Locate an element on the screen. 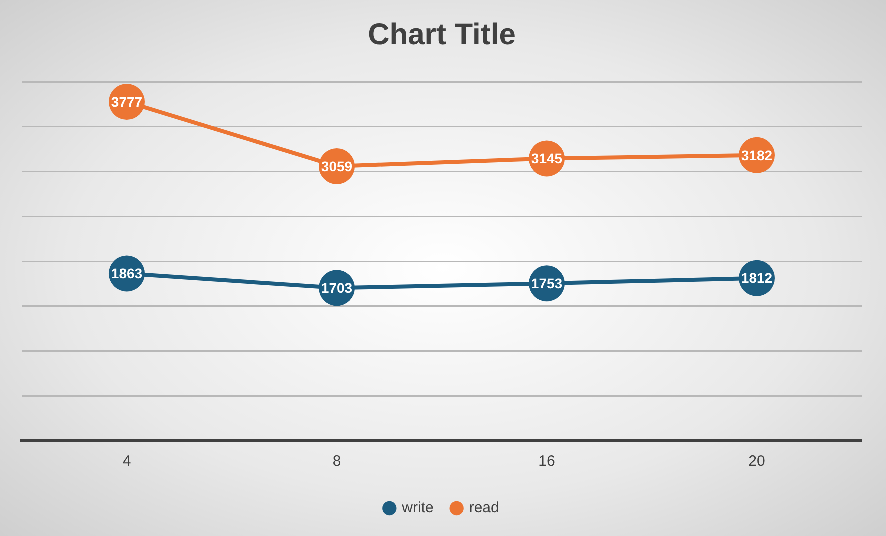  data-label: 3777 is located at coordinates (127, 102).